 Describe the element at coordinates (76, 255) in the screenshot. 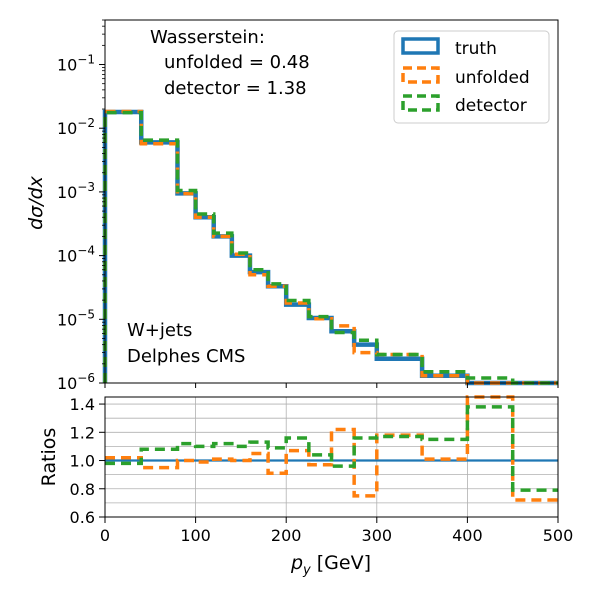

I see `main-y-tick-label: 10⁻⁴` at that location.